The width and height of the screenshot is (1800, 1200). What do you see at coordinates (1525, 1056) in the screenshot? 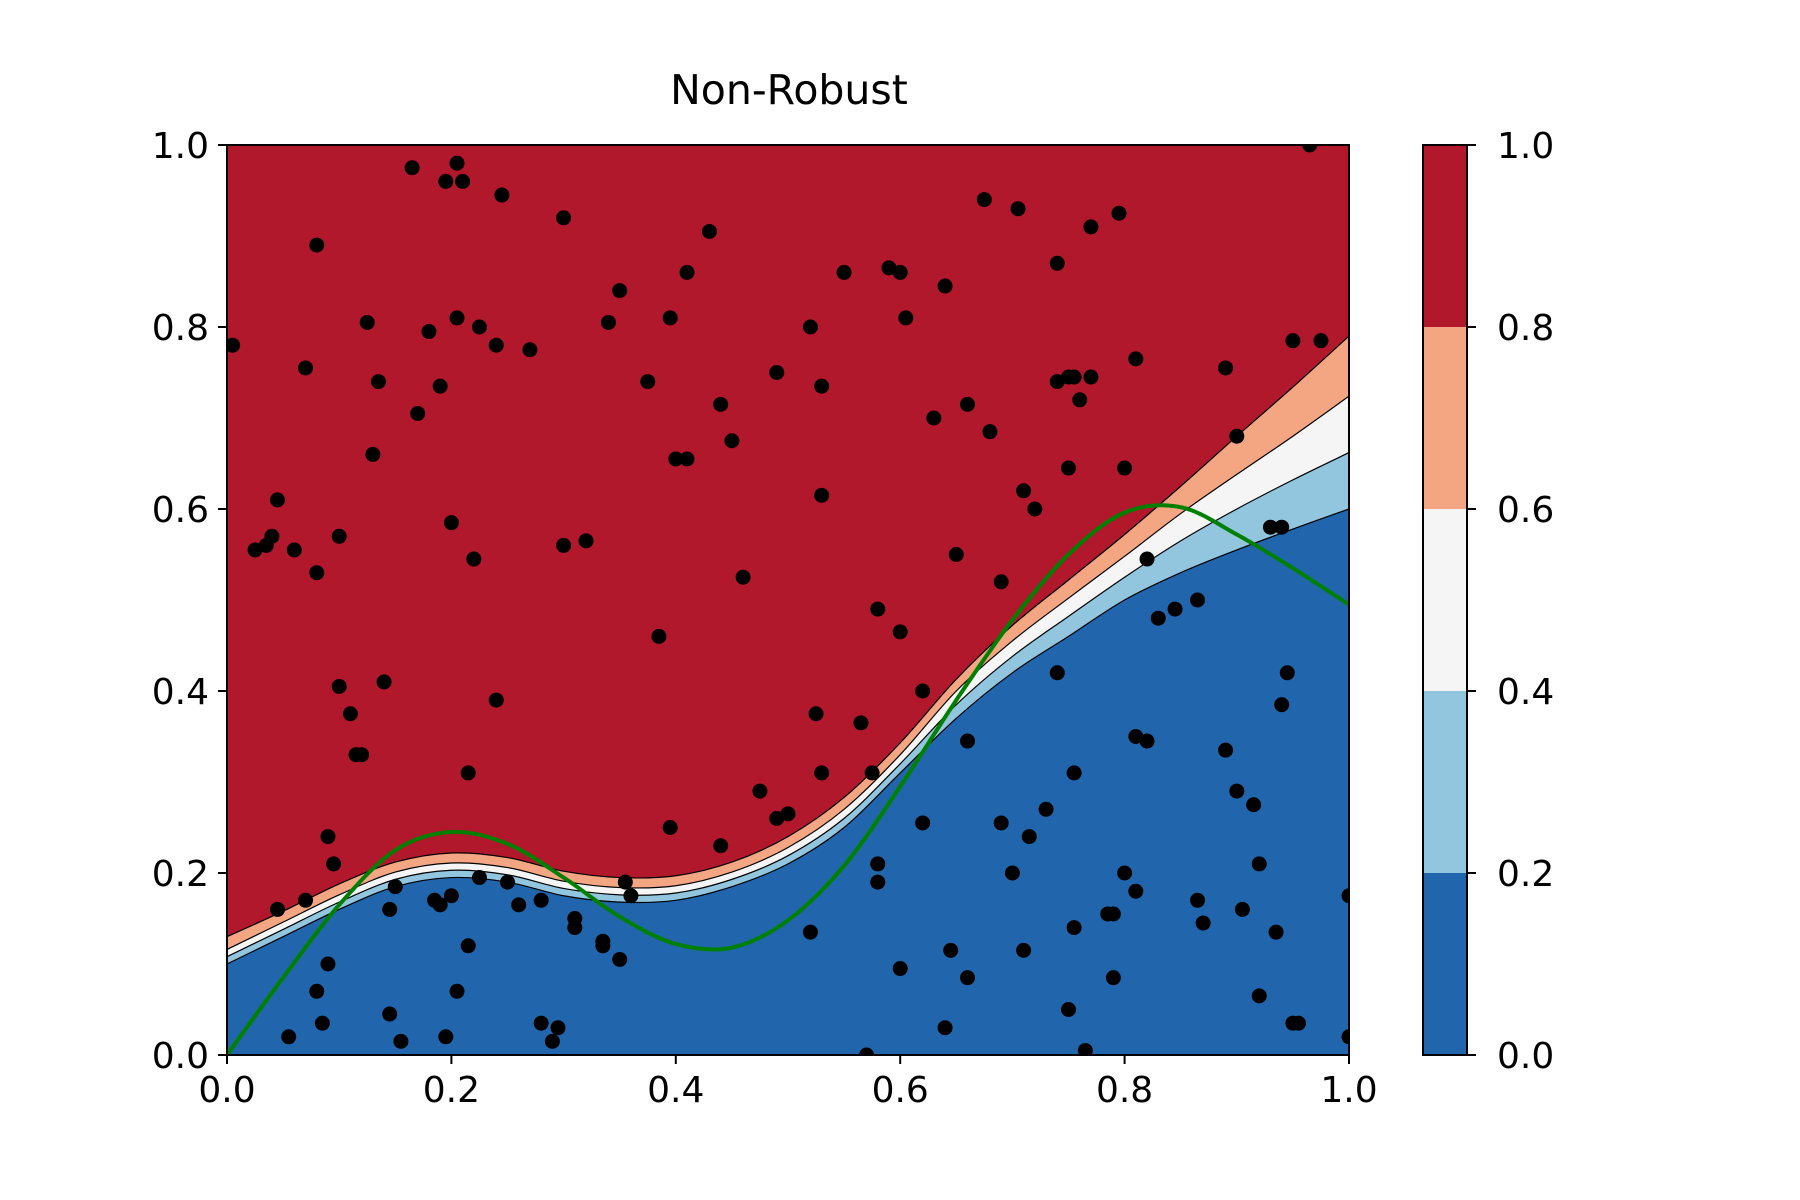
I see `colorbar-tick-label: 0.0` at bounding box center [1525, 1056].